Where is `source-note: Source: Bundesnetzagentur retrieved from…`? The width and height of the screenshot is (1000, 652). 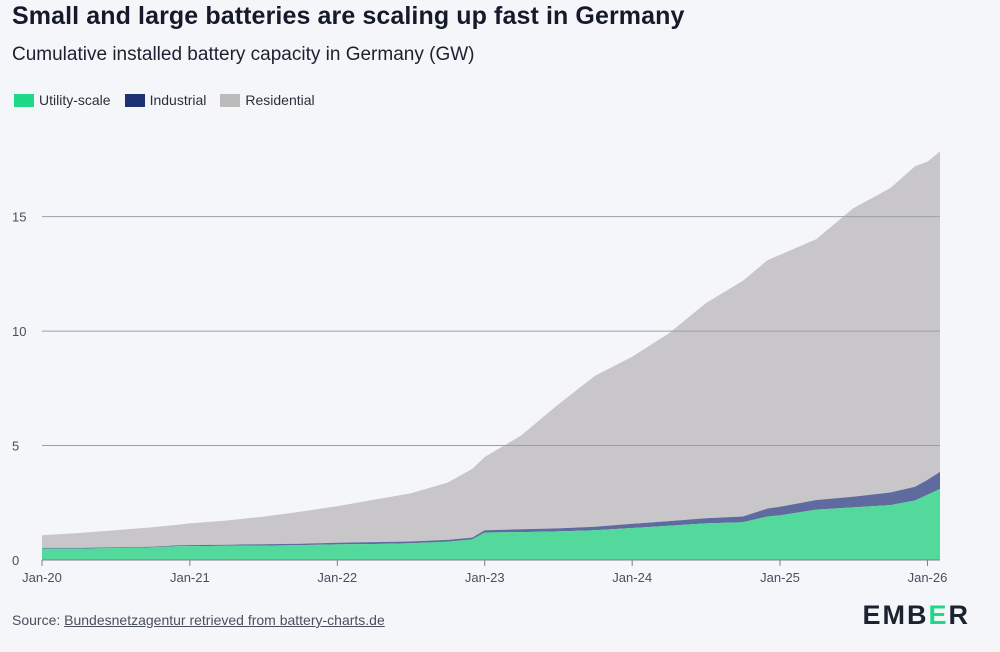
source-note: Source: Bundesnetzagentur retrieved from… is located at coordinates (198, 620).